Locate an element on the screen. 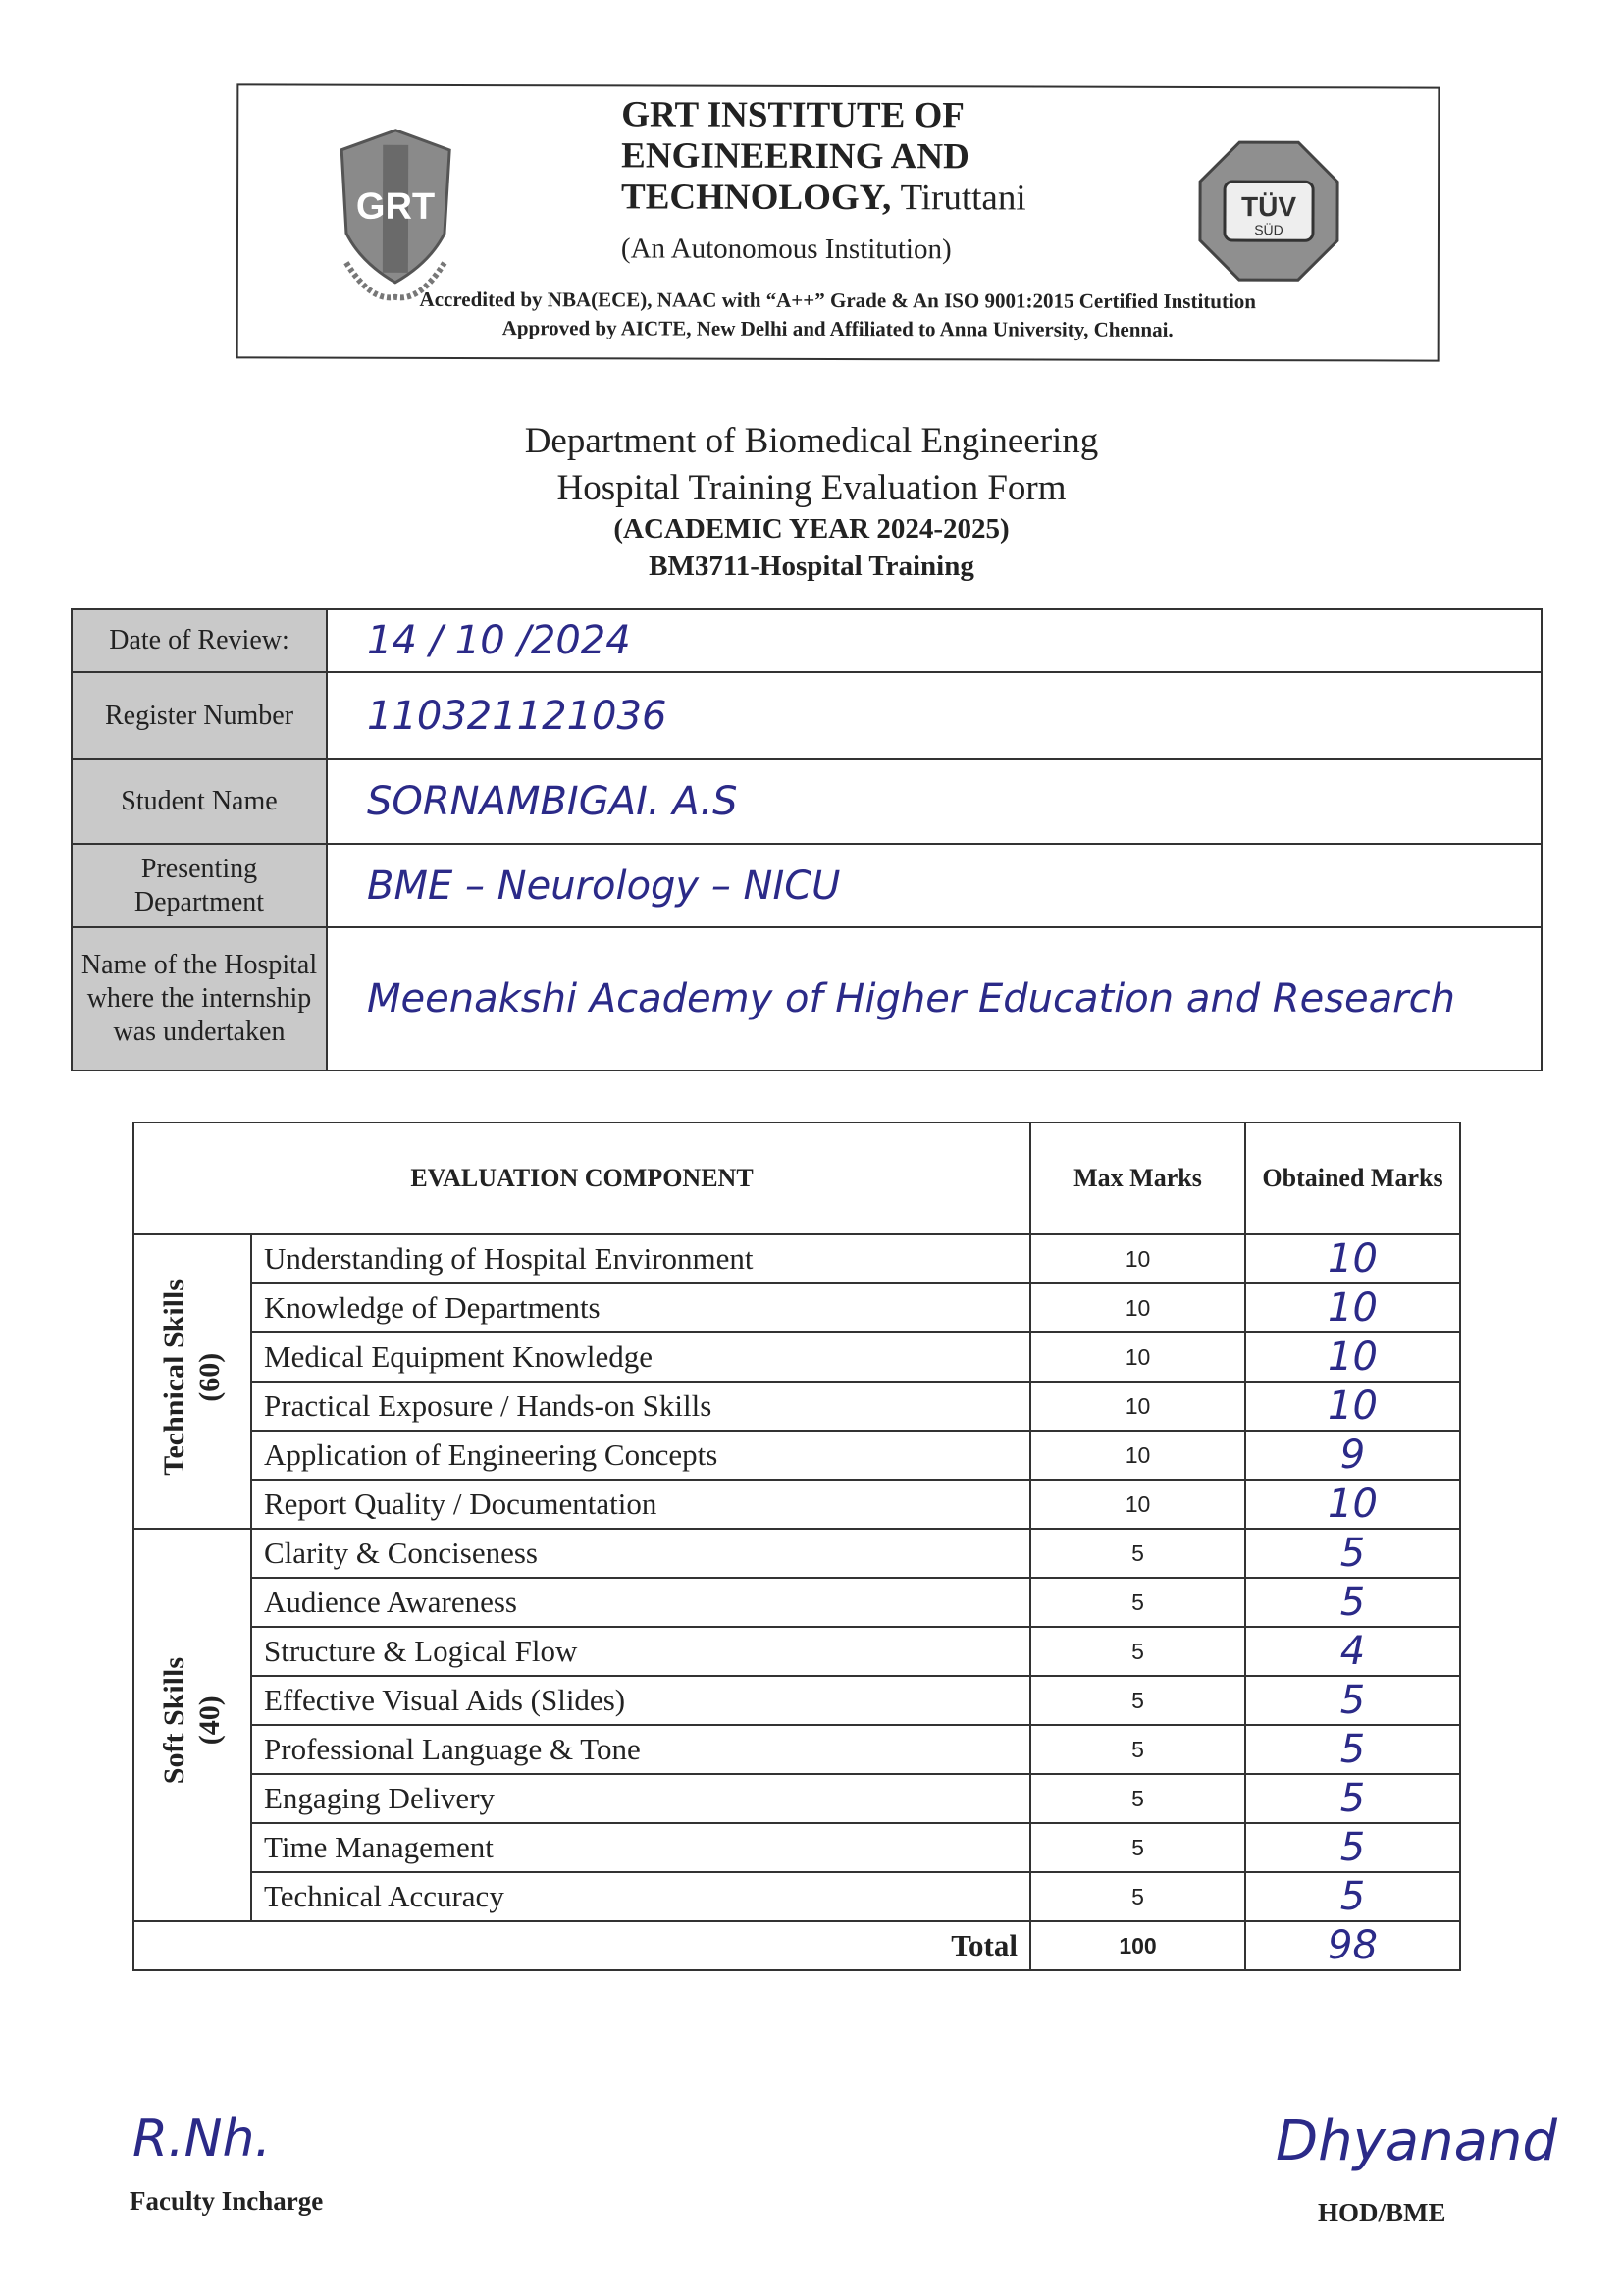 The image size is (1623, 2296). obtained-marks: 9 is located at coordinates (1352, 1455).